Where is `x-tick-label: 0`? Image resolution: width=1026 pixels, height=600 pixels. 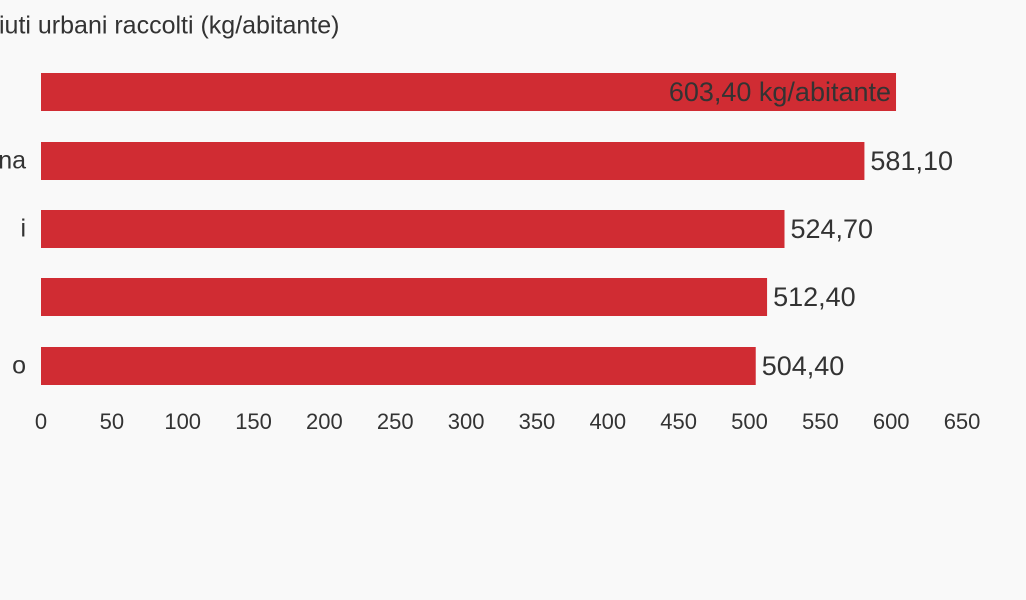 x-tick-label: 0 is located at coordinates (41, 421).